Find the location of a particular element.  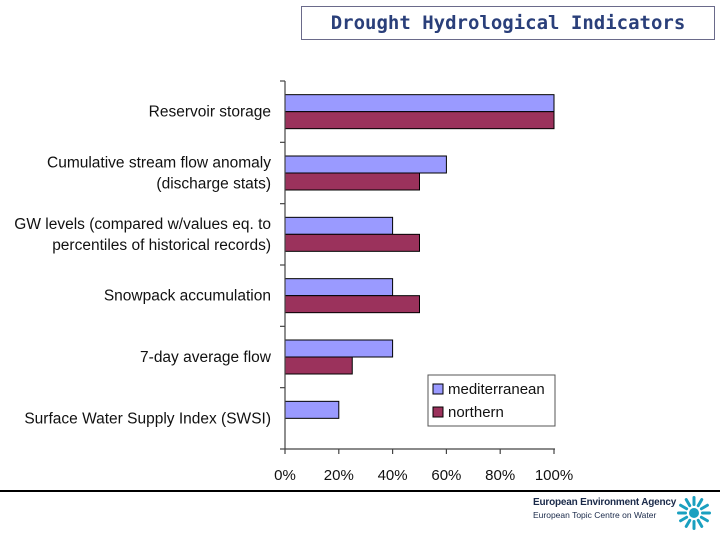

category-label-2-line-1: percentiles of historical records) is located at coordinates (161, 245).